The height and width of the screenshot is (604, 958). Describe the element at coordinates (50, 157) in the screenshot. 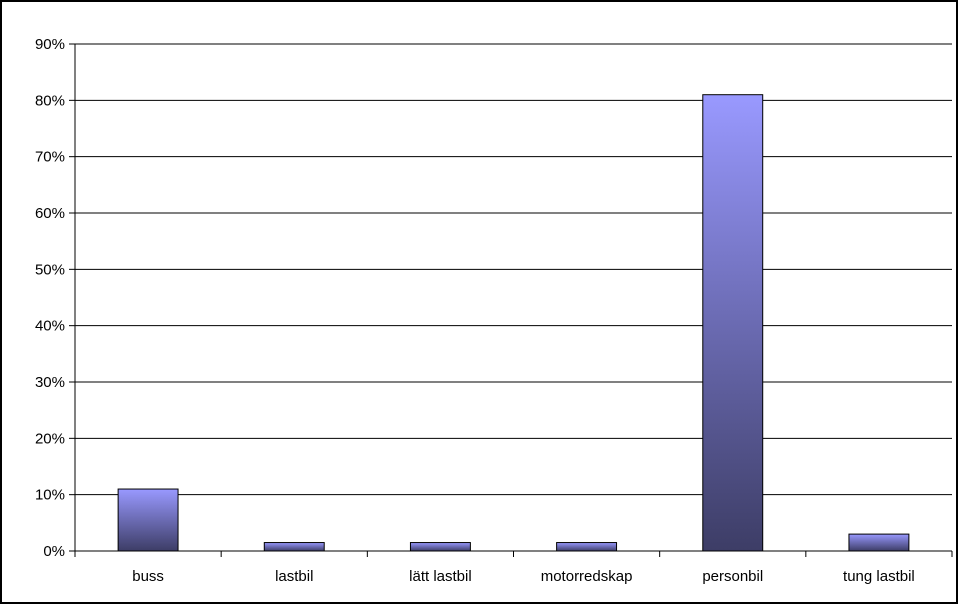

I see `y-tick-label: 70%` at that location.